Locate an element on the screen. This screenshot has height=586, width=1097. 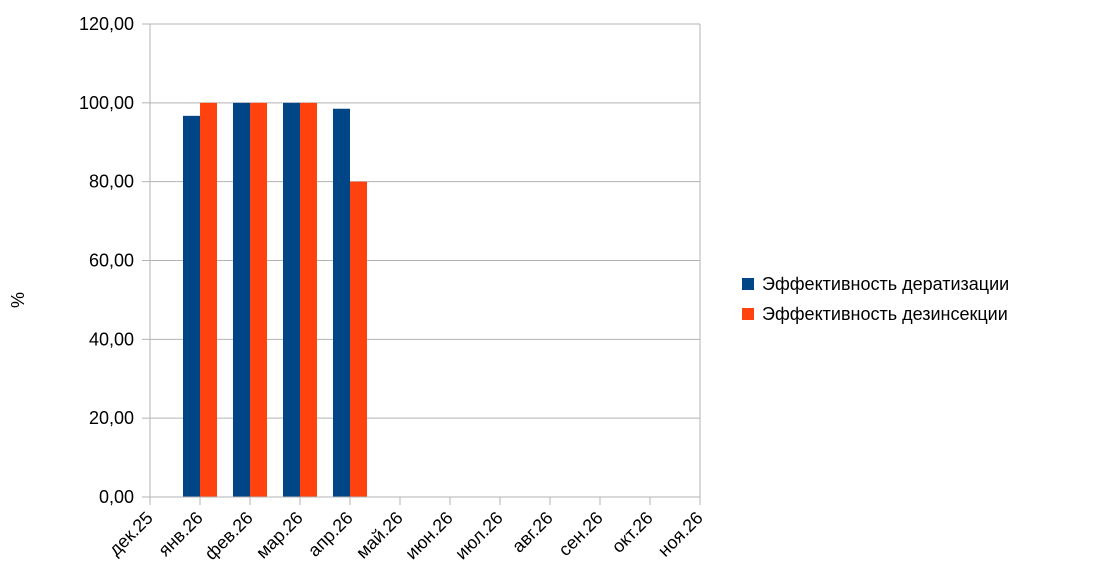
x-tick-label: окт.26 is located at coordinates (632, 532).